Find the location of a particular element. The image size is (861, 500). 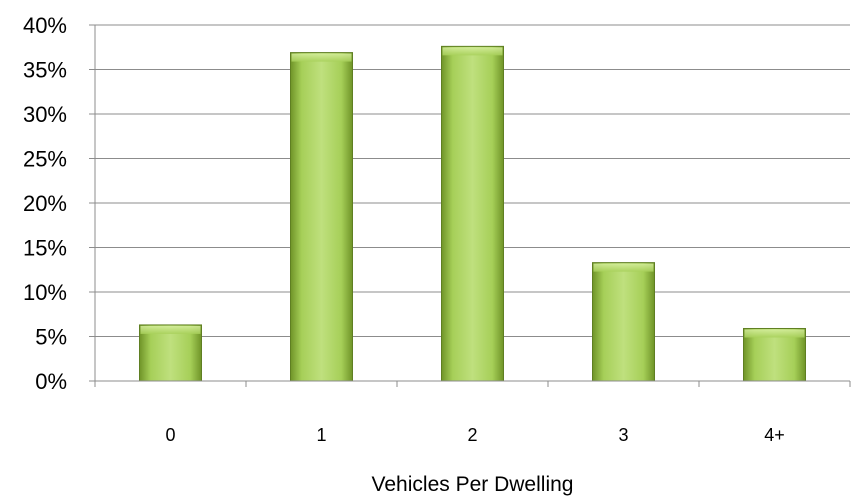

y-tick-label: 30% is located at coordinates (45, 114).